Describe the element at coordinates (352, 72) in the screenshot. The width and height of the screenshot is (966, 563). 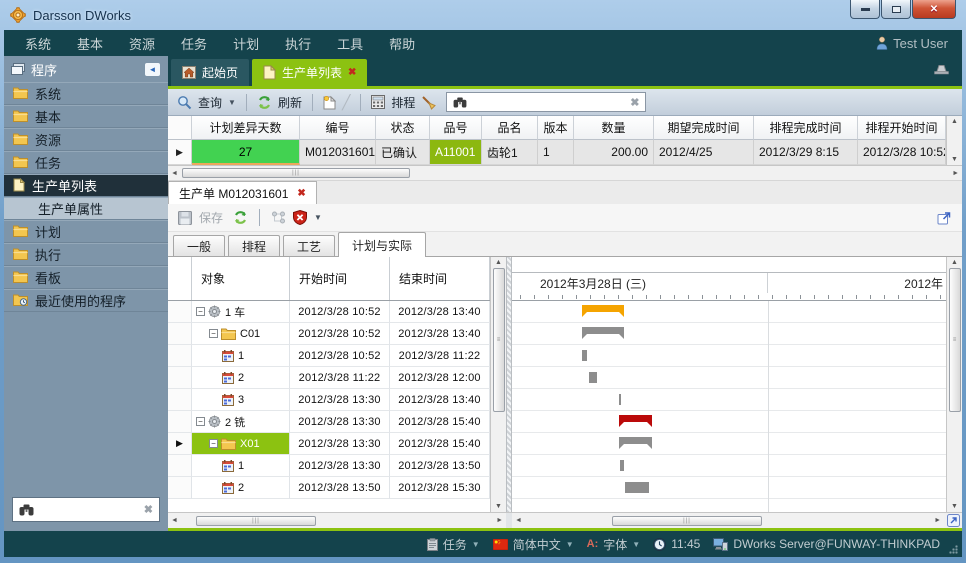
I see `tab-close-icon: ✖` at that location.